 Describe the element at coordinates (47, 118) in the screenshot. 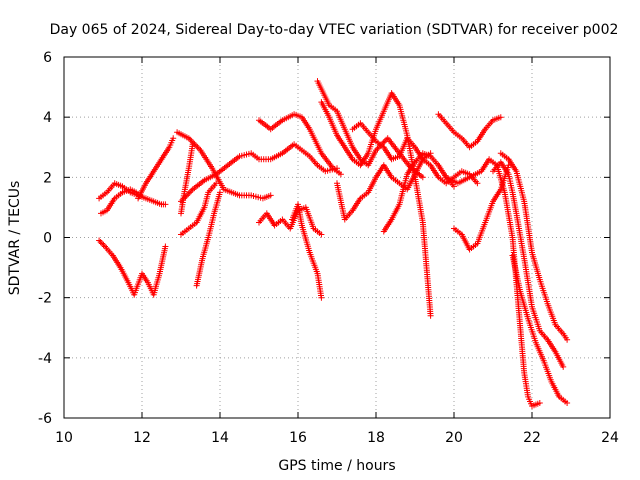

I see `y-tick-label: 4` at that location.